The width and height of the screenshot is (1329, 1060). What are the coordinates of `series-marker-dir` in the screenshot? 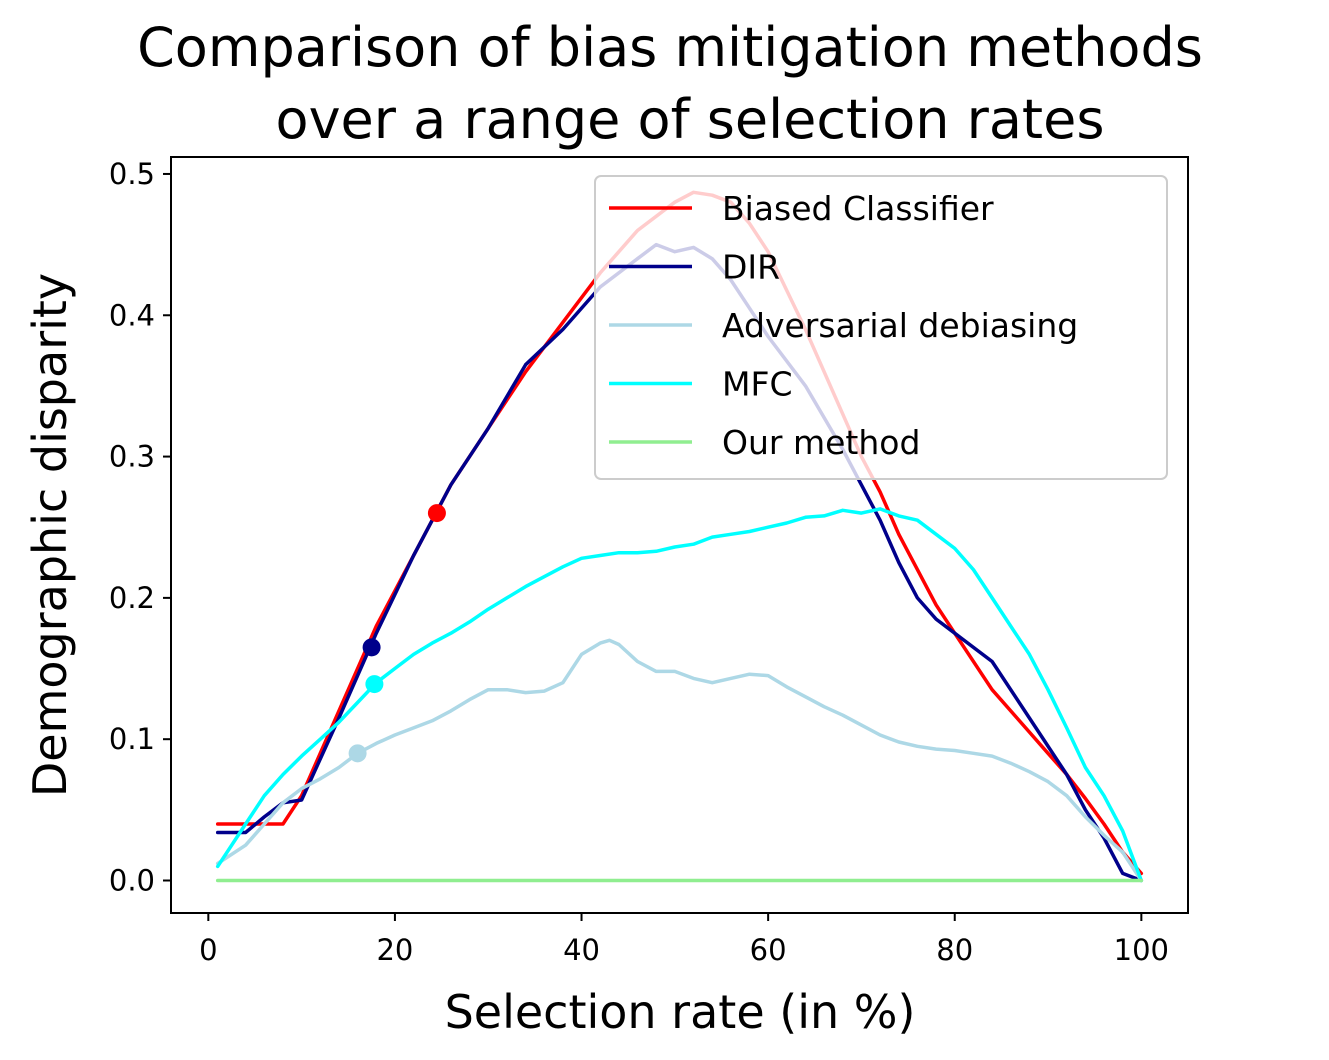 It's located at (371, 647).